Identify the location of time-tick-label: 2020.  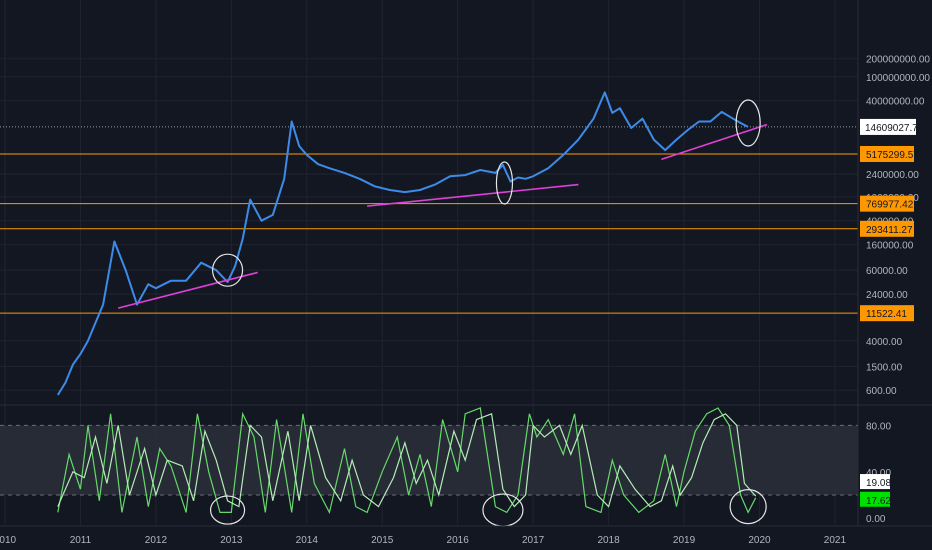
(759, 540).